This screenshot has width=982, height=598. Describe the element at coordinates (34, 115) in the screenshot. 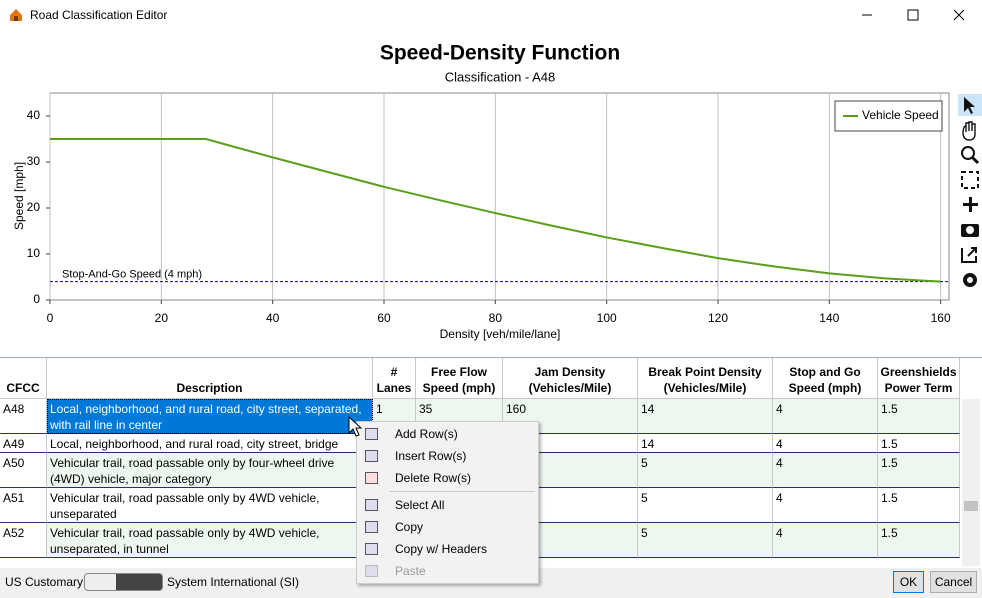

I see `y-tick-label: 40` at that location.